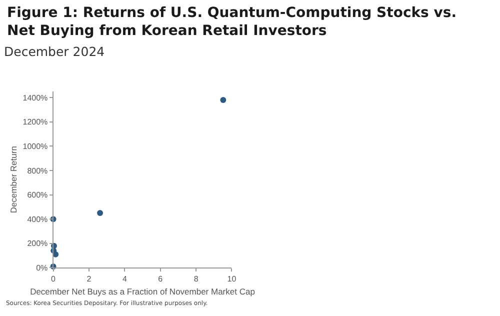 This screenshot has height=316, width=500. What do you see at coordinates (143, 291) in the screenshot?
I see `x-axis-title: December Net Buys as a Fraction of November Market Cap` at bounding box center [143, 291].